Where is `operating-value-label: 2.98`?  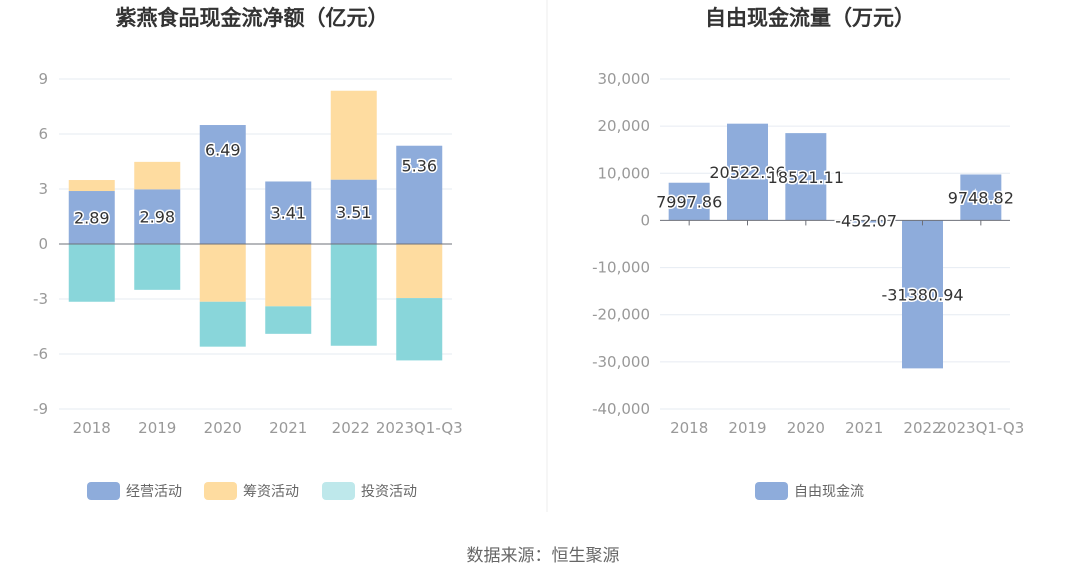
operating-value-label: 2.98 is located at coordinates (157, 217).